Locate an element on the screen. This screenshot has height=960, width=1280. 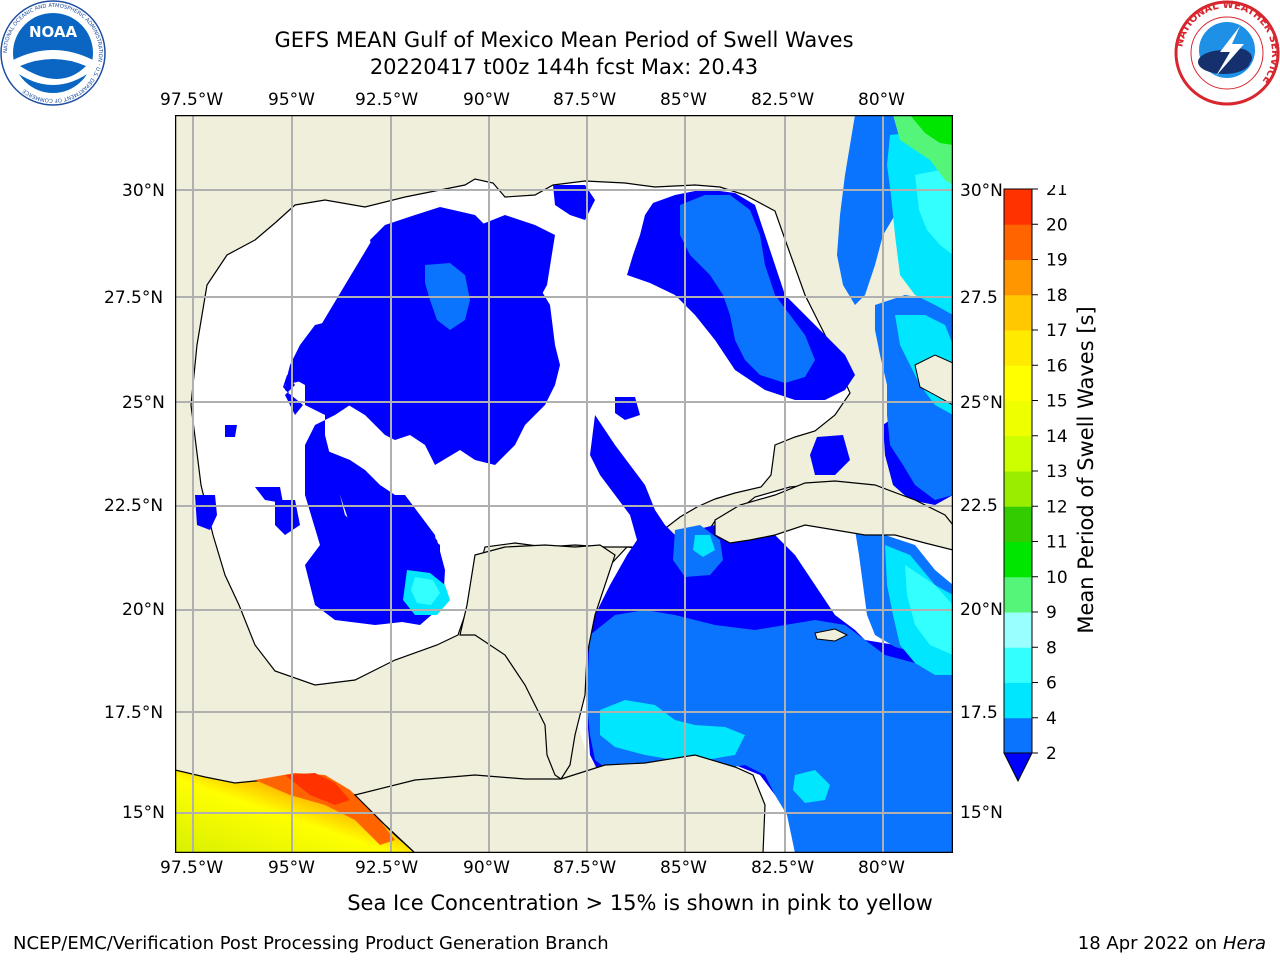
lon-tick-bottom-6: 82.5°W is located at coordinates (783, 868).